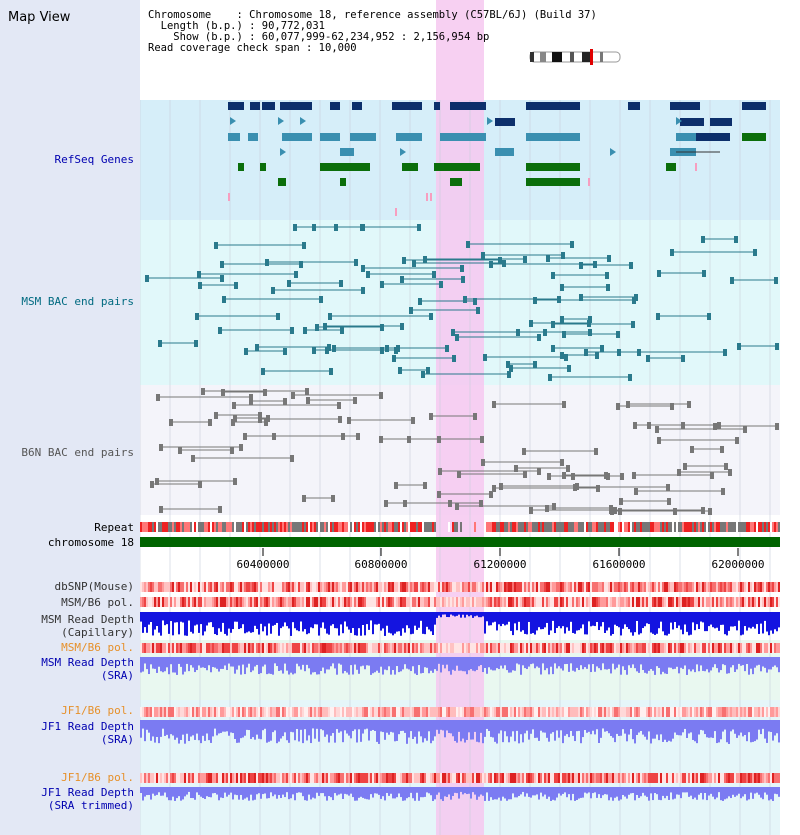  I want to click on track-label-jf1-depth-trimmed: JF1 Read Depth, so click(87, 792).